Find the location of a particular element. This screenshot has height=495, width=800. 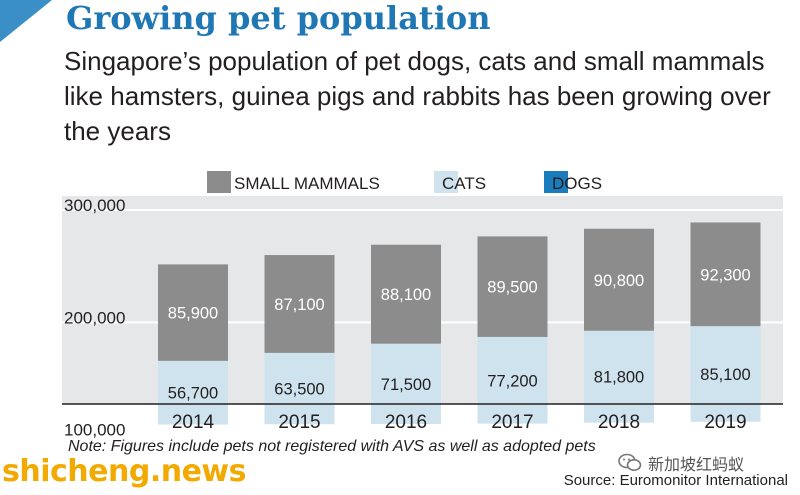

x-tick-label: 2019 is located at coordinates (725, 422).